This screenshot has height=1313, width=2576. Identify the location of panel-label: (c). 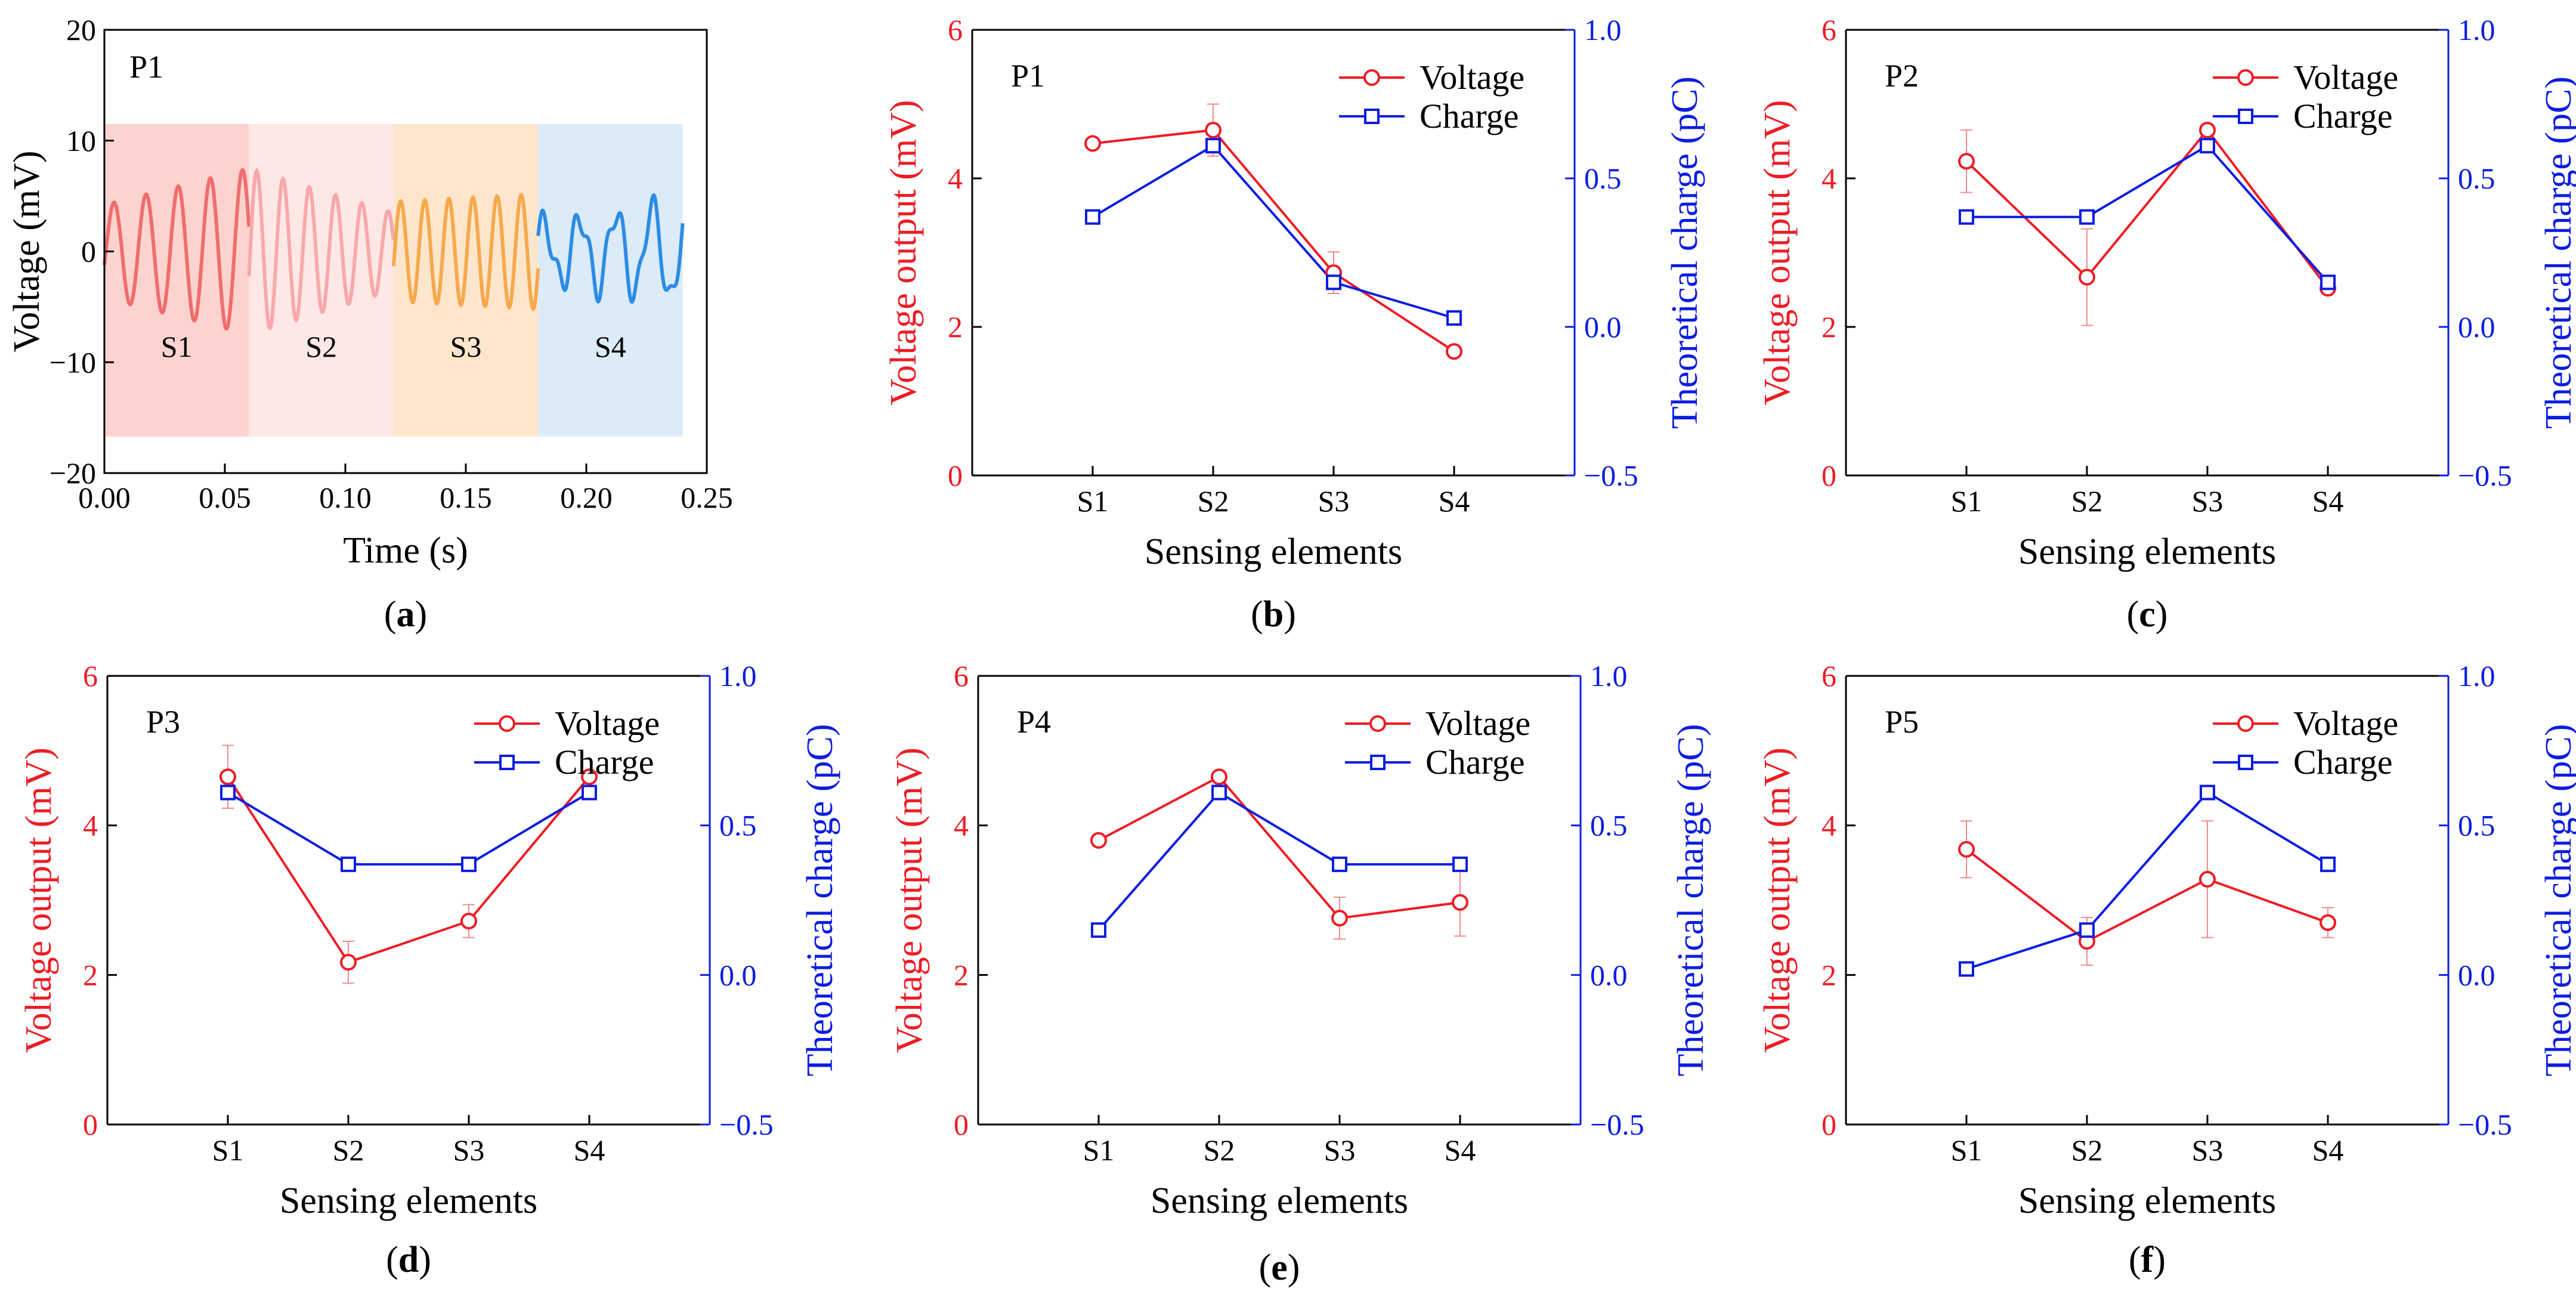
(2147, 614).